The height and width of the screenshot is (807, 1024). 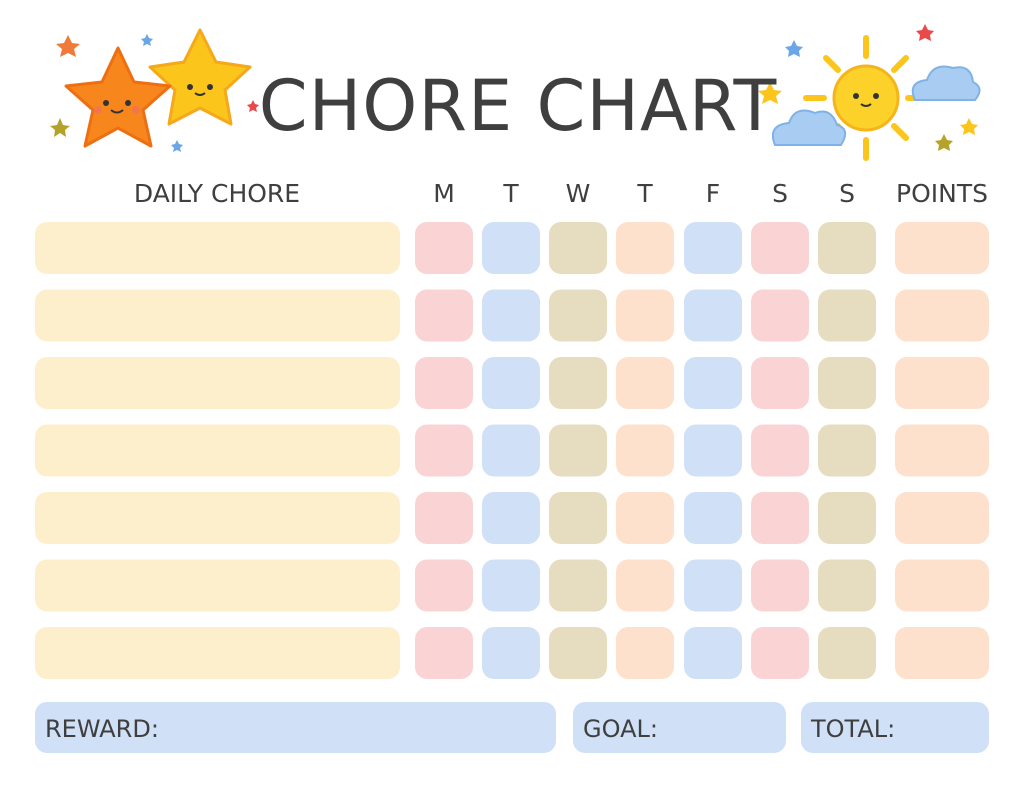 I want to click on field-label: TOTAL:, so click(x=852, y=729).